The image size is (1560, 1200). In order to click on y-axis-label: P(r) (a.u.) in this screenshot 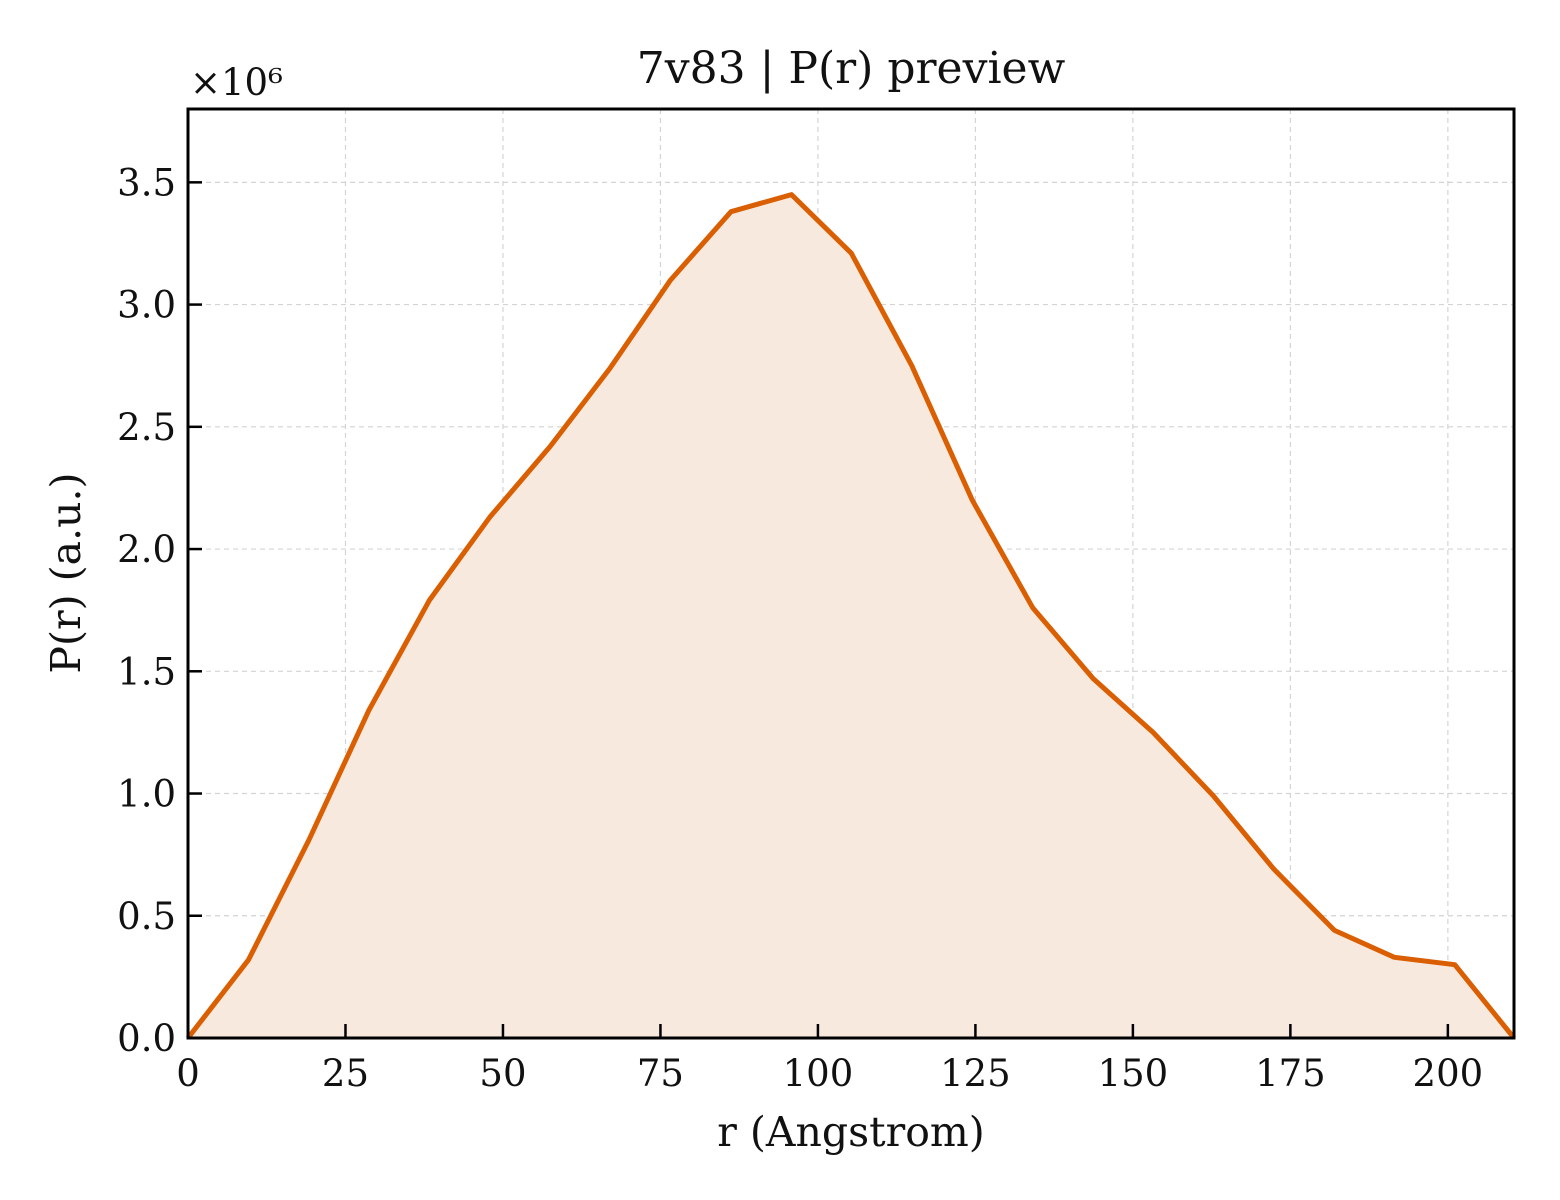, I will do `click(66, 572)`.